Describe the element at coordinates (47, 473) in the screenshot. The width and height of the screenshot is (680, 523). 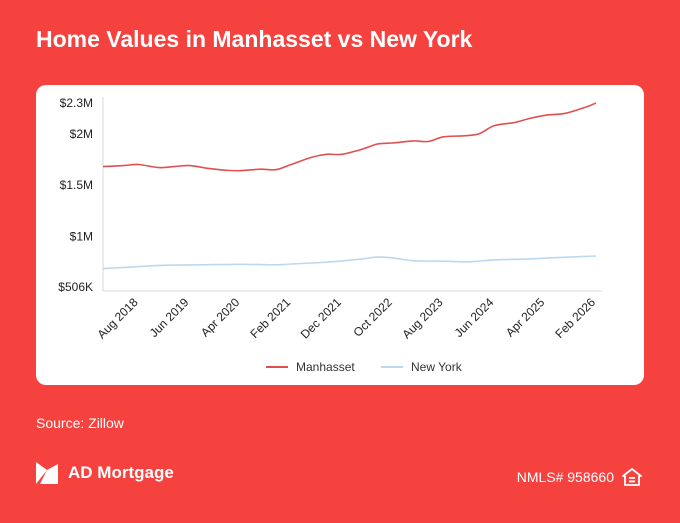
I see `ad-mortgage-logo-icon` at that location.